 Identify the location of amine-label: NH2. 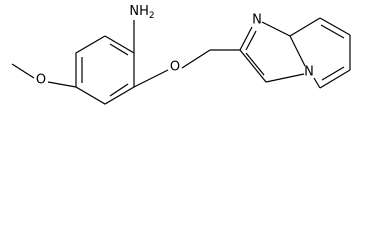
(141, 12).